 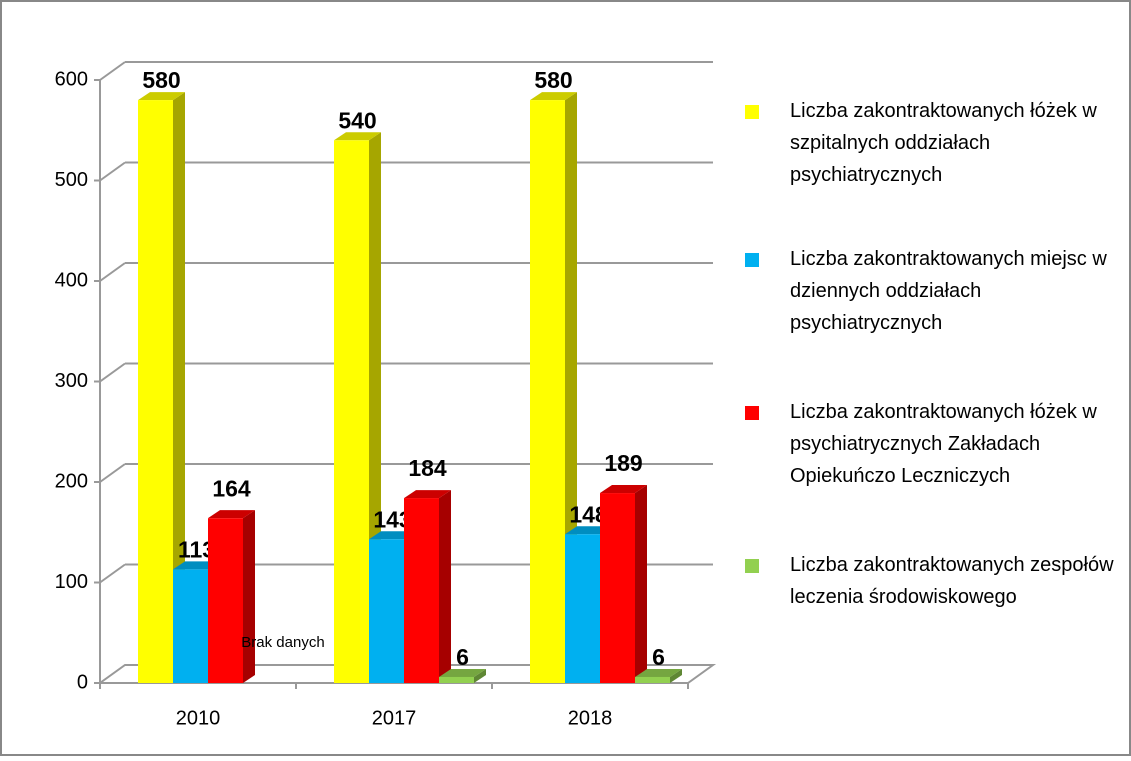 What do you see at coordinates (915, 444) in the screenshot?
I see `legend-line: psychiatrycznych Zakładach` at bounding box center [915, 444].